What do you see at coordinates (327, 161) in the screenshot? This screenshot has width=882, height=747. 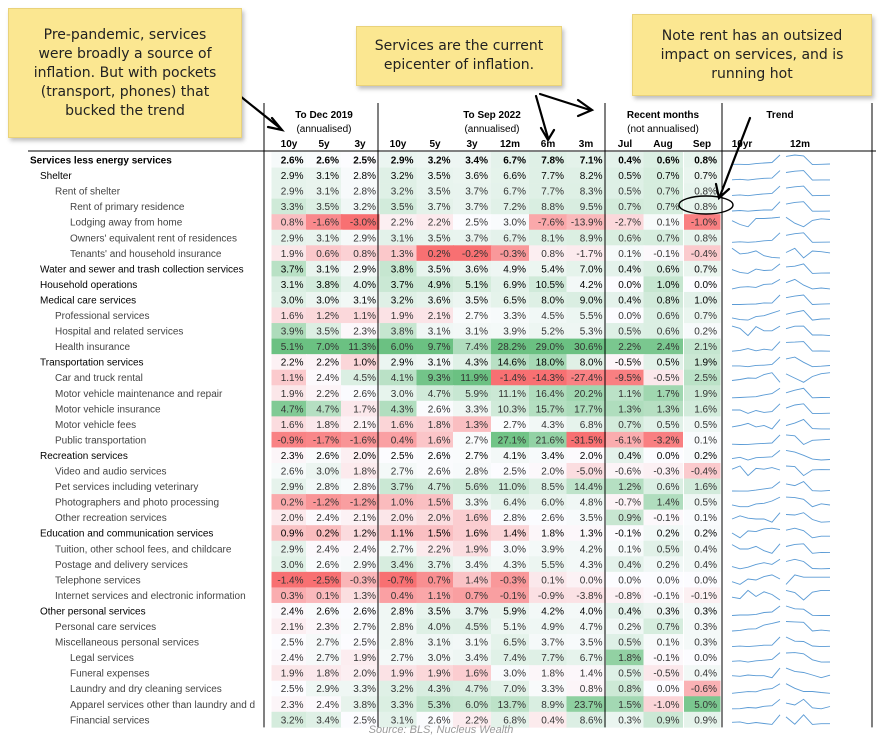 I see `cell-value: 2.6%` at bounding box center [327, 161].